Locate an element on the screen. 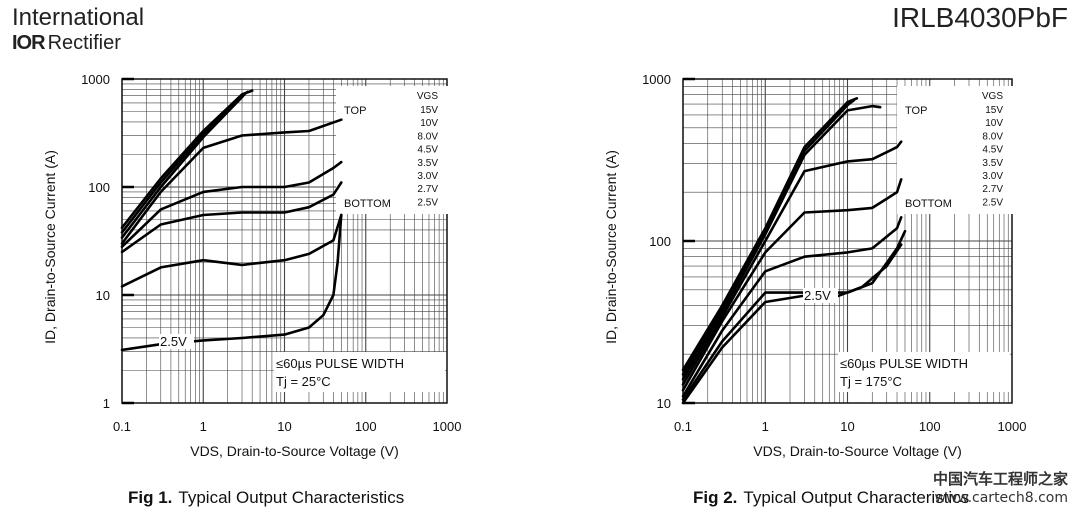 This screenshot has height=515, width=1080. watermark-url: www.cartech8.com is located at coordinates (1001, 498).